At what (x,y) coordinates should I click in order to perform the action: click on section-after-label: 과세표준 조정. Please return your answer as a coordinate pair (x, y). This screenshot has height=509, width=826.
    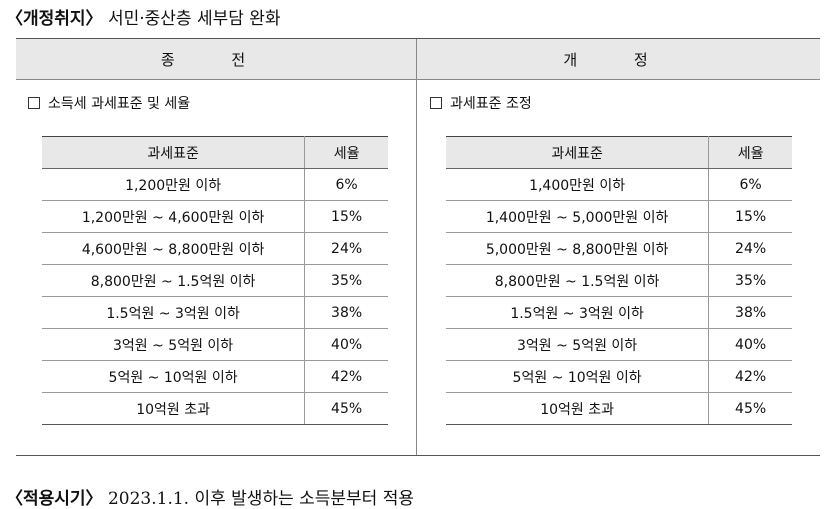
    Looking at the image, I should click on (491, 104).